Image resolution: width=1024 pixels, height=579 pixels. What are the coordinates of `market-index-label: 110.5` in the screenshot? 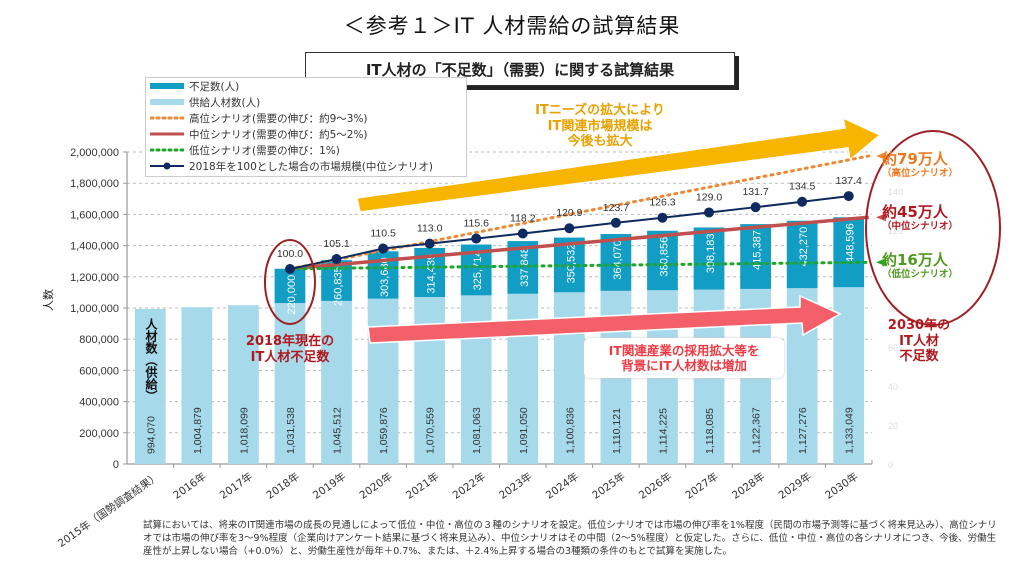 It's located at (383, 234).